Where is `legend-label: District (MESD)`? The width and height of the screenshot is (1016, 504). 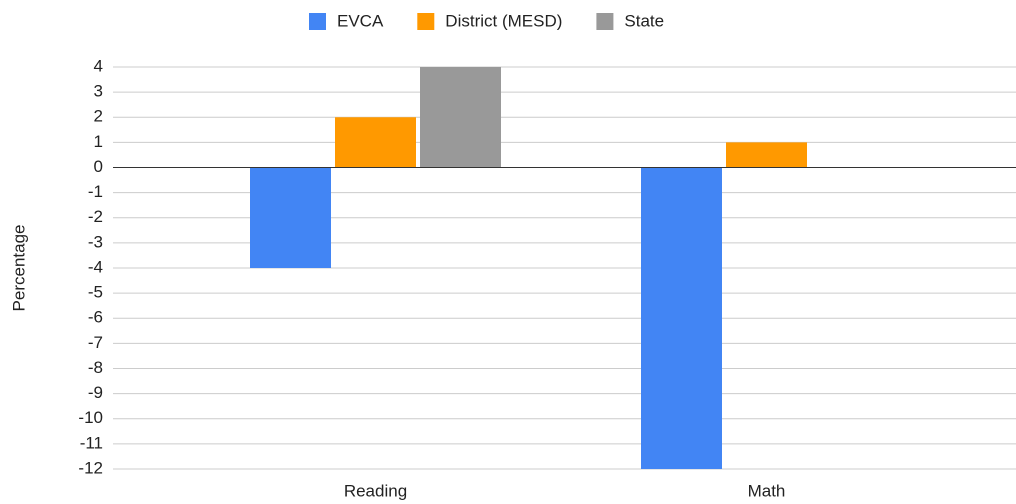
legend-label: District (MESD) is located at coordinates (503, 20).